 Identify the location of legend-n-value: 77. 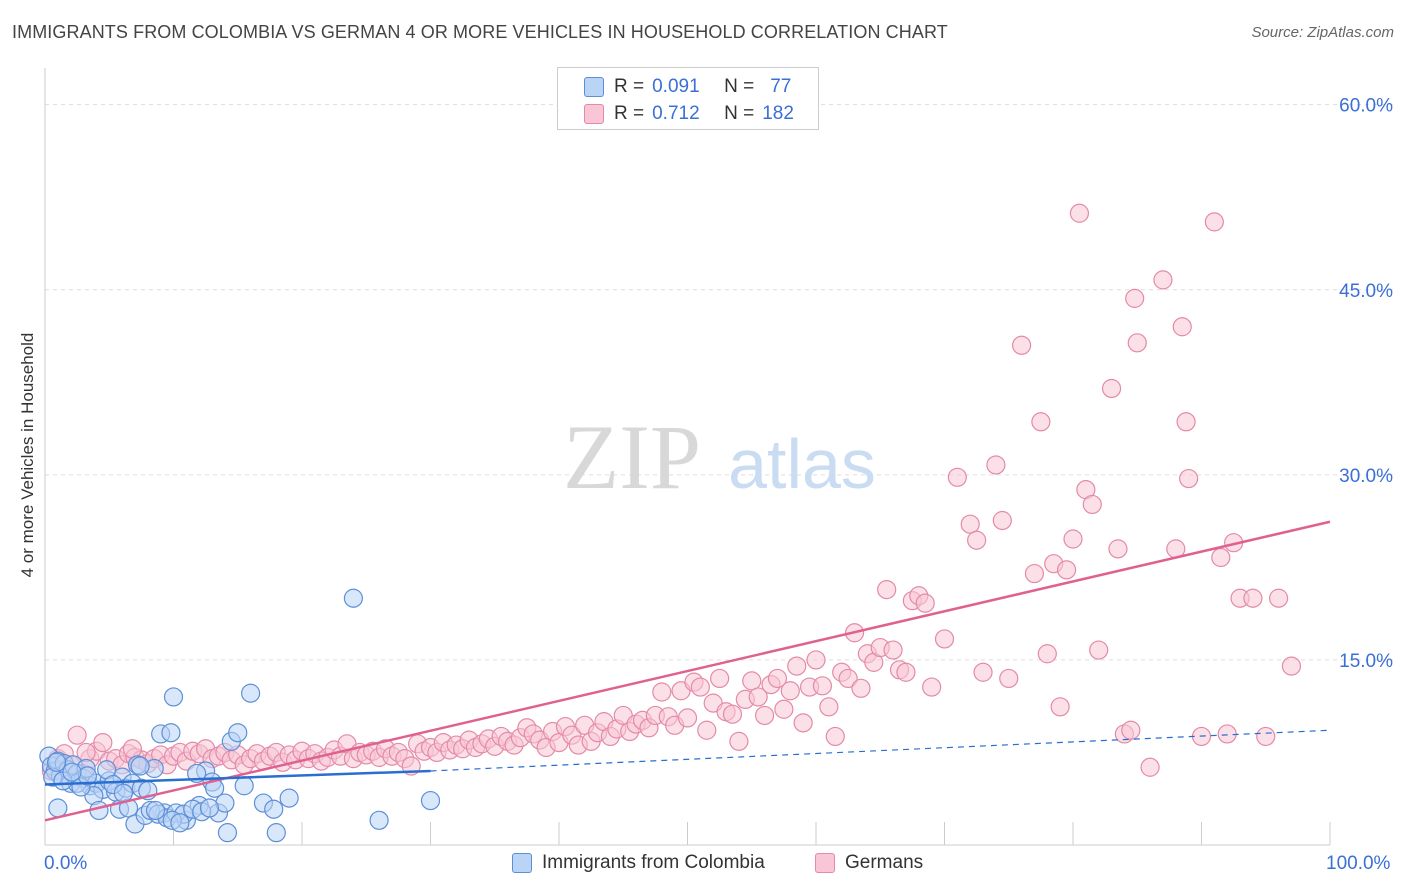
(781, 86).